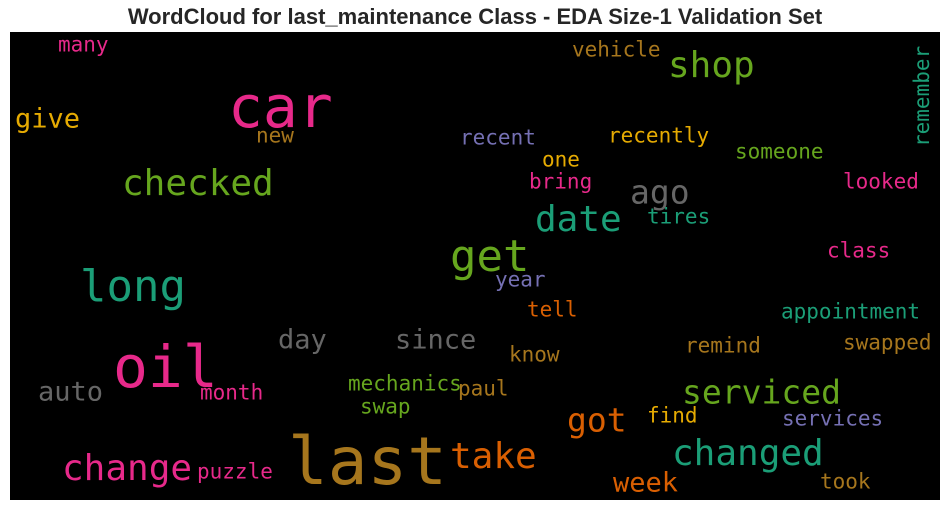  What do you see at coordinates (659, 135) in the screenshot?
I see `word-recently: recently` at bounding box center [659, 135].